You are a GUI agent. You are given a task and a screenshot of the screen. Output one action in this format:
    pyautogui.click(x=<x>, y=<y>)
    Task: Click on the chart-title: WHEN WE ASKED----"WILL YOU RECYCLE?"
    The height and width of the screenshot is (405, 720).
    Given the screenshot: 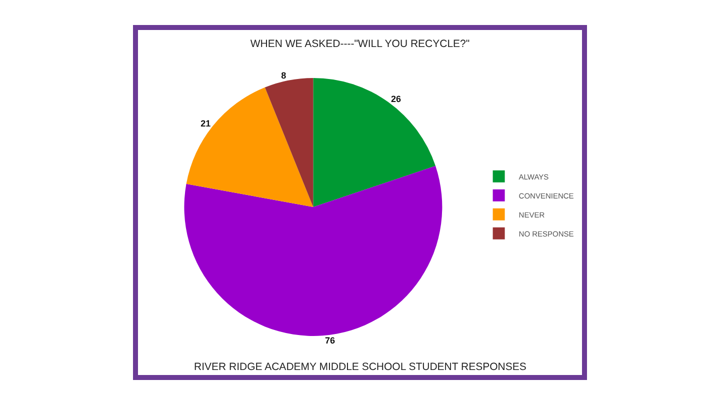 What is the action you would take?
    pyautogui.click(x=360, y=44)
    